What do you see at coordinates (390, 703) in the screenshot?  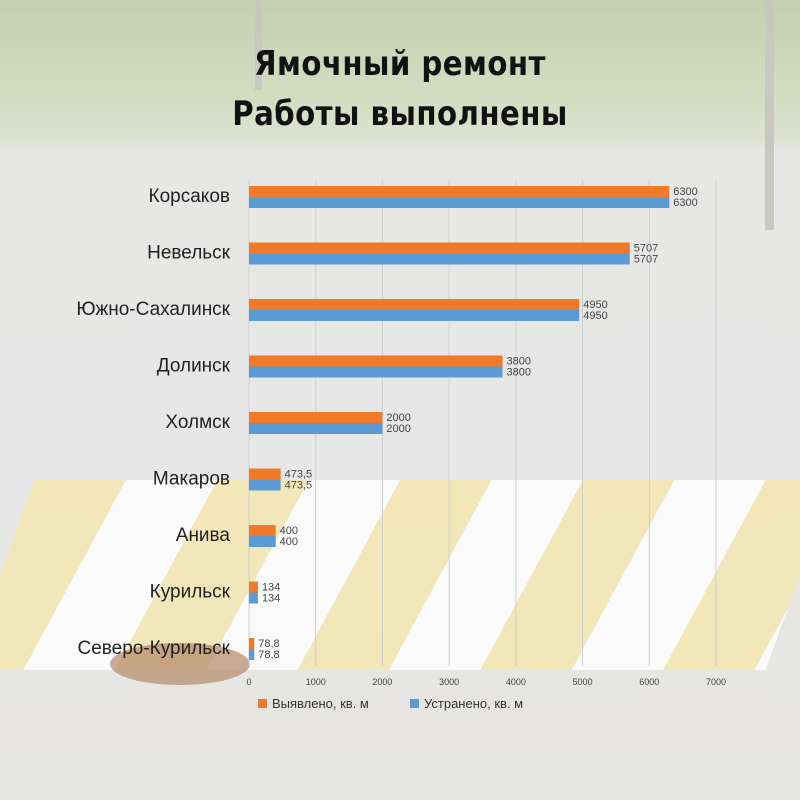 I see `legend: Выявлено, кв. м Устранено, кв. м` at bounding box center [390, 703].